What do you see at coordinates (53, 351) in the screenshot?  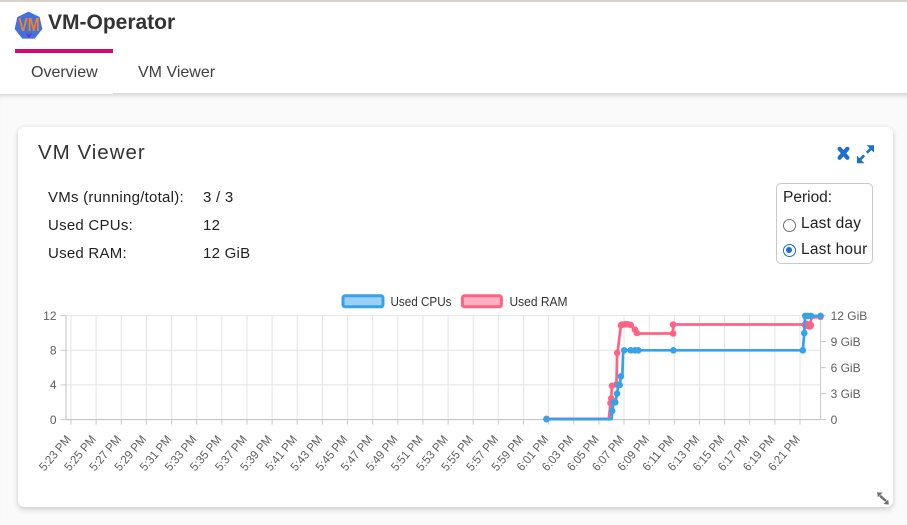 I see `svg-text: 8` at bounding box center [53, 351].